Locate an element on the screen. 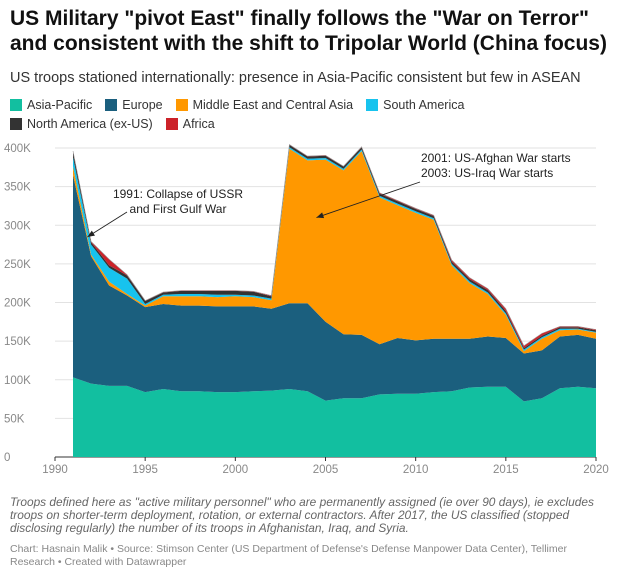 This screenshot has height=580, width=620. legend-label: Middle East and Central Asia is located at coordinates (273, 104).